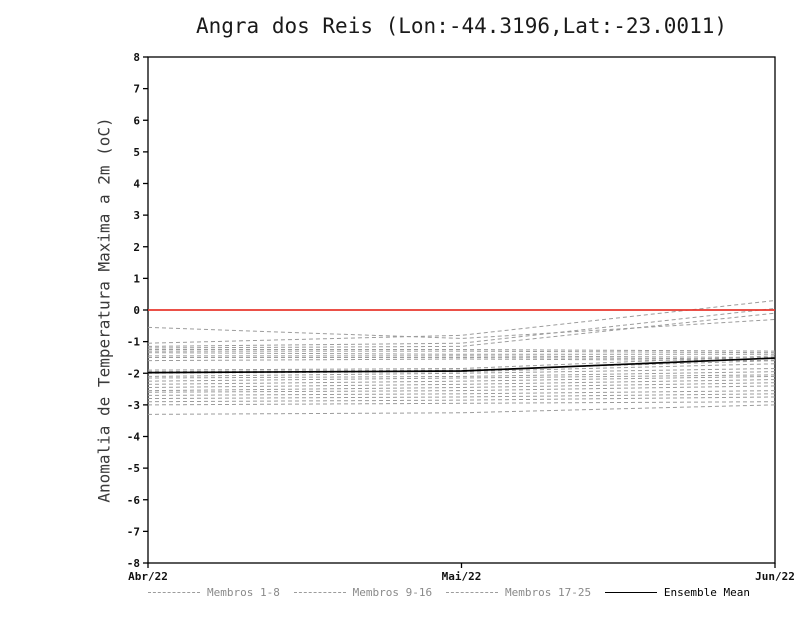 This screenshot has width=800, height=618. Describe the element at coordinates (136, 215) in the screenshot. I see `svg-text: 3` at that location.